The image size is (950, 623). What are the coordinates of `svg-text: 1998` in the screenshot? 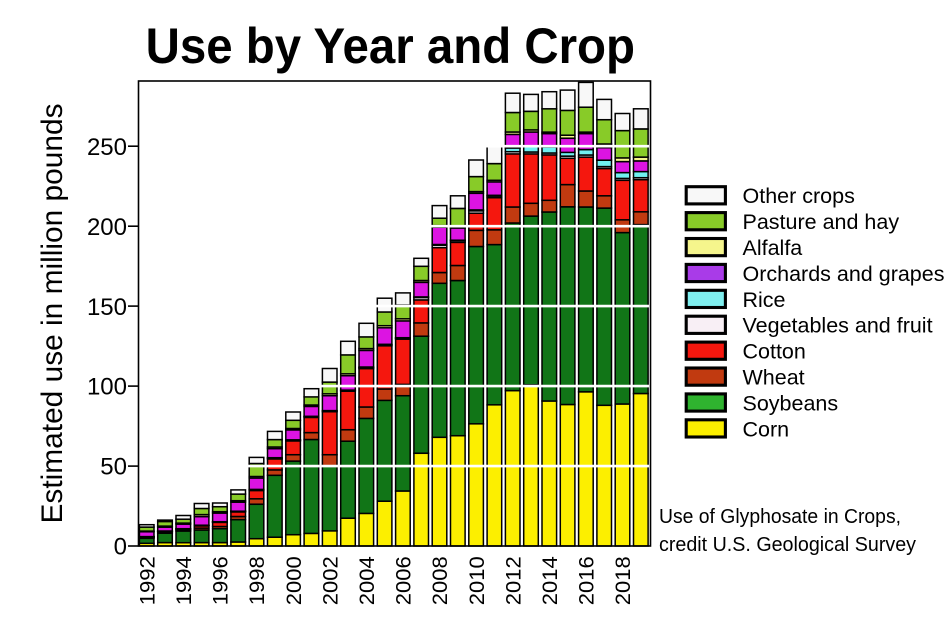 It's located at (257, 580).